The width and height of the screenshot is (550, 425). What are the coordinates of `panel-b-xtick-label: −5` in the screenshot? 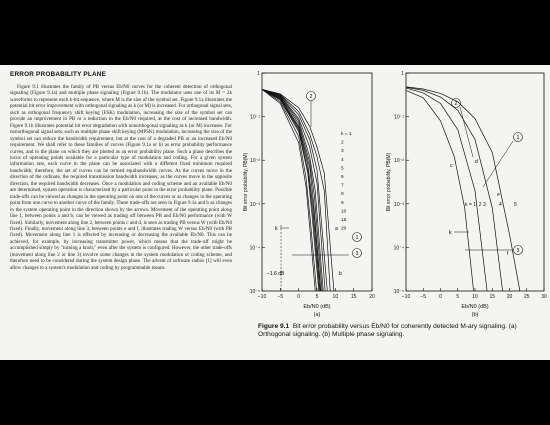 It's located at (423, 297).